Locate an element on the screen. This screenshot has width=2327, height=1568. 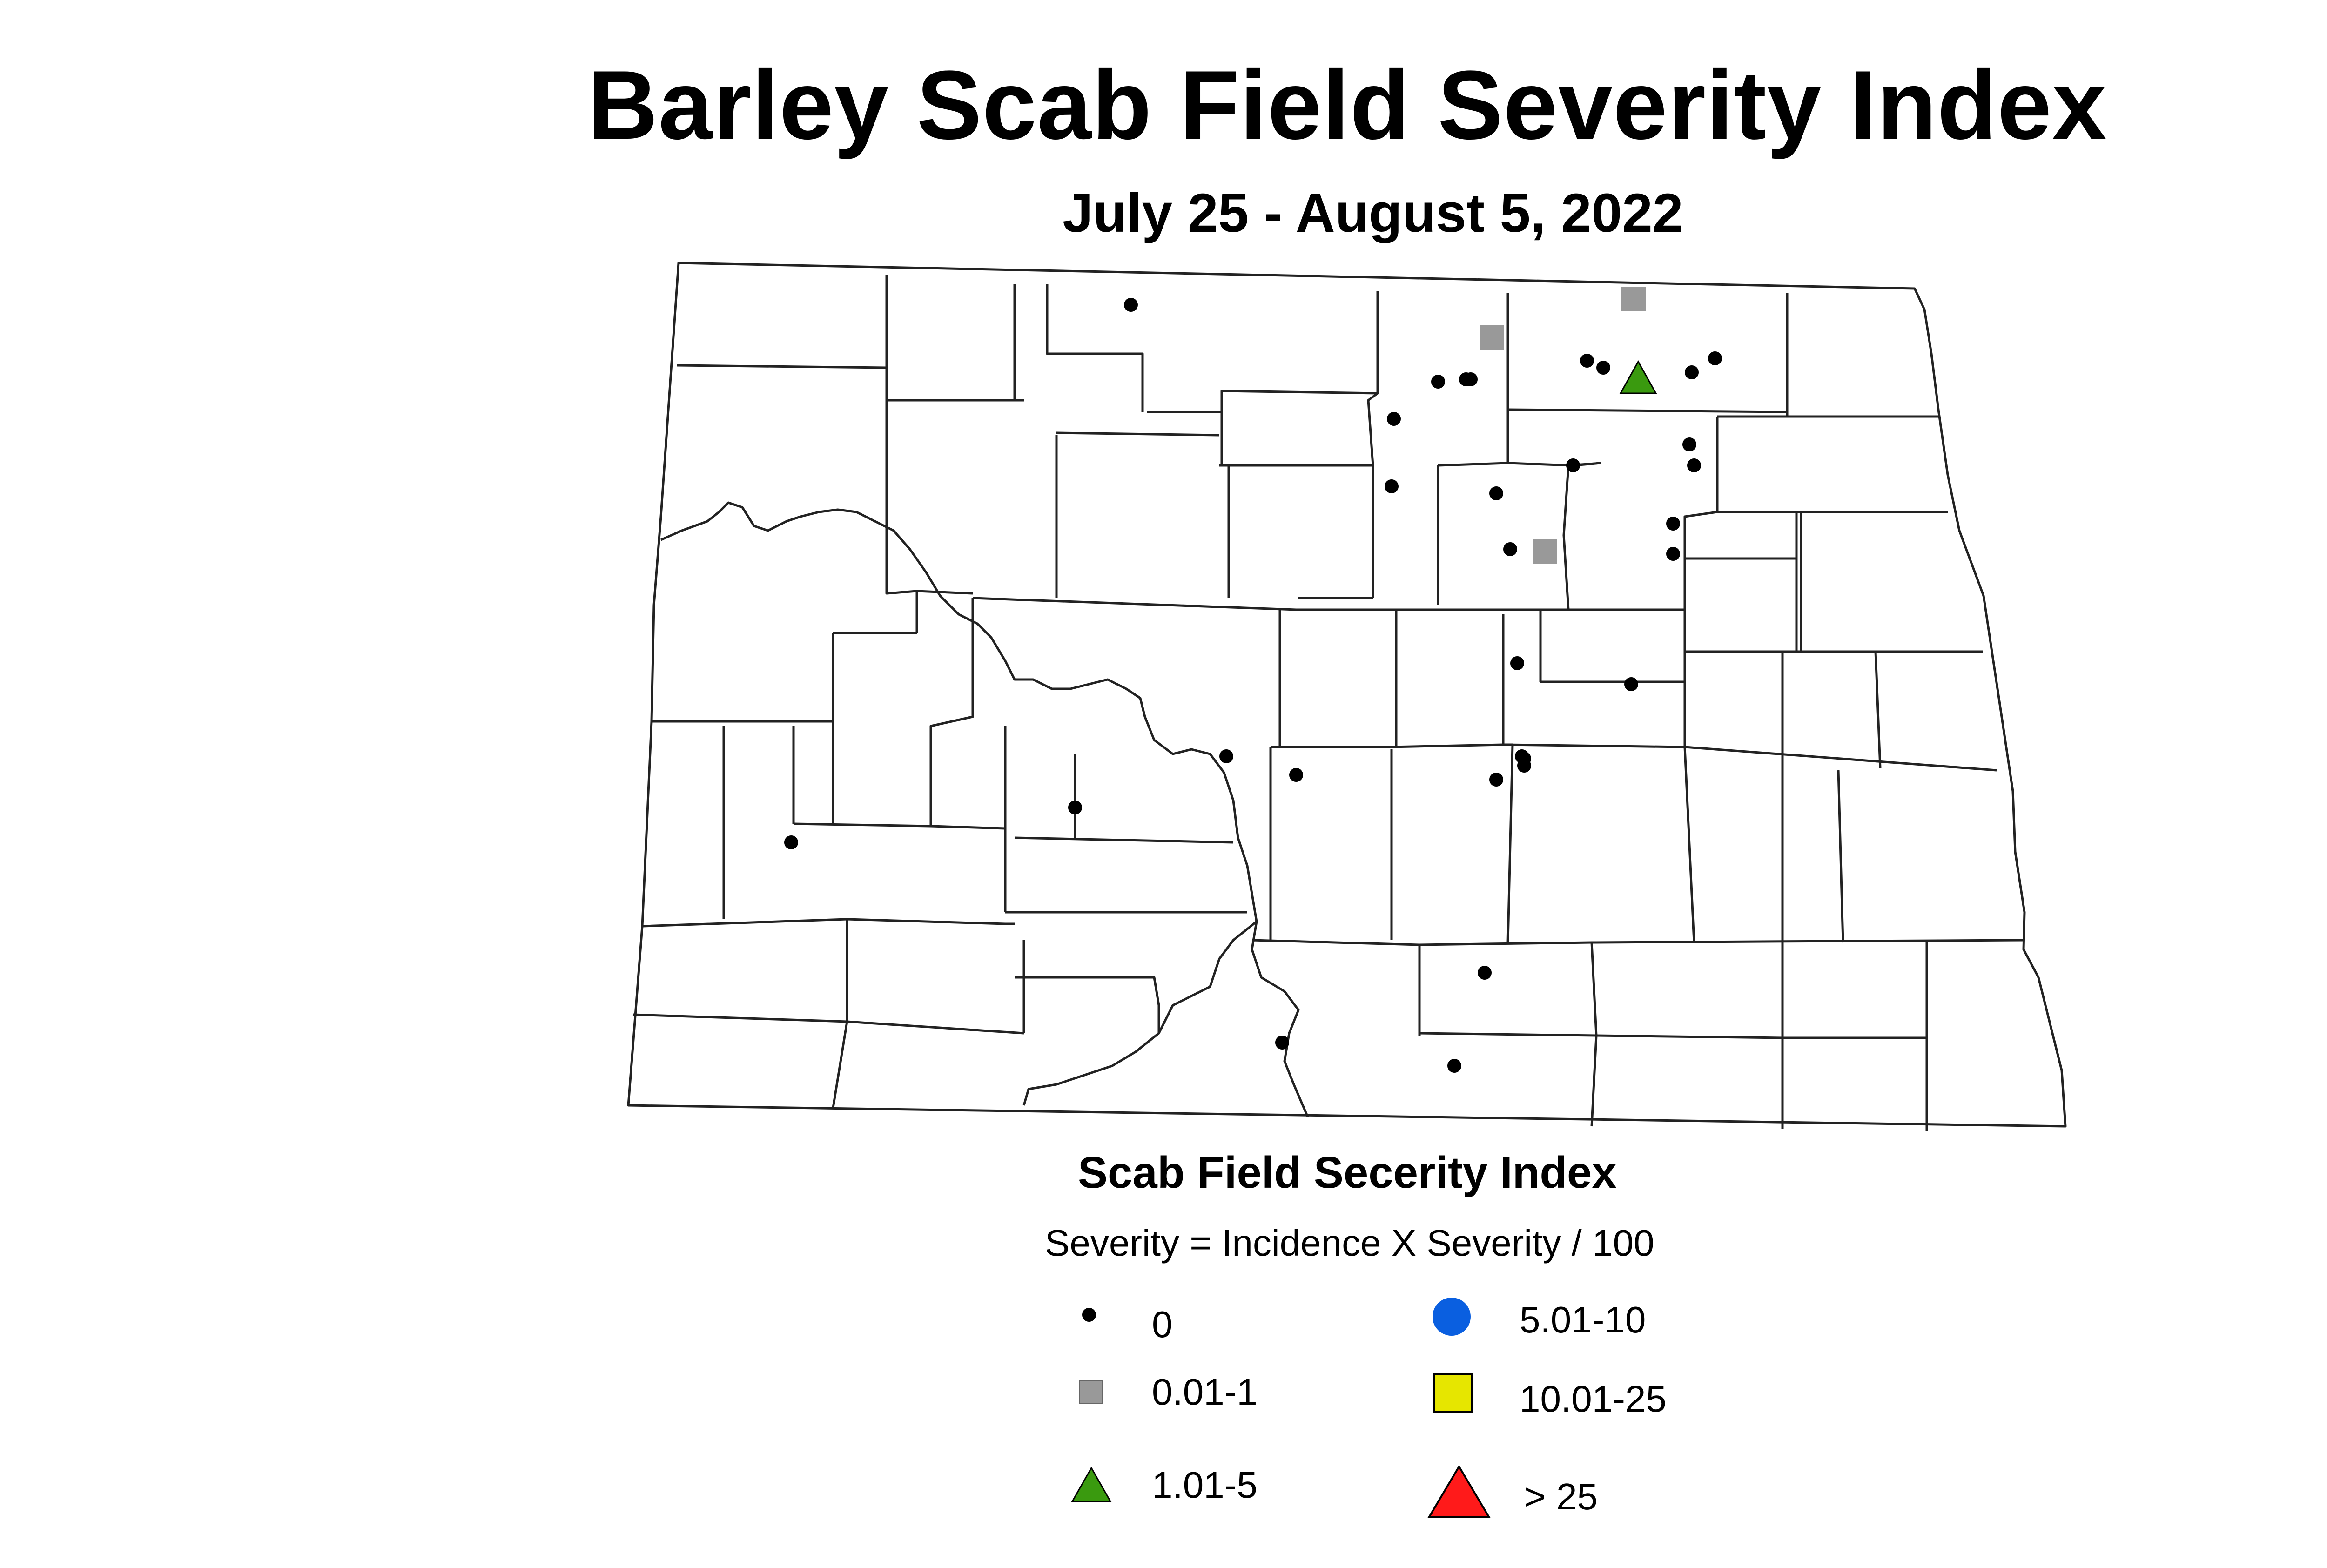
legend-yellow-square-icon is located at coordinates (1453, 1393).